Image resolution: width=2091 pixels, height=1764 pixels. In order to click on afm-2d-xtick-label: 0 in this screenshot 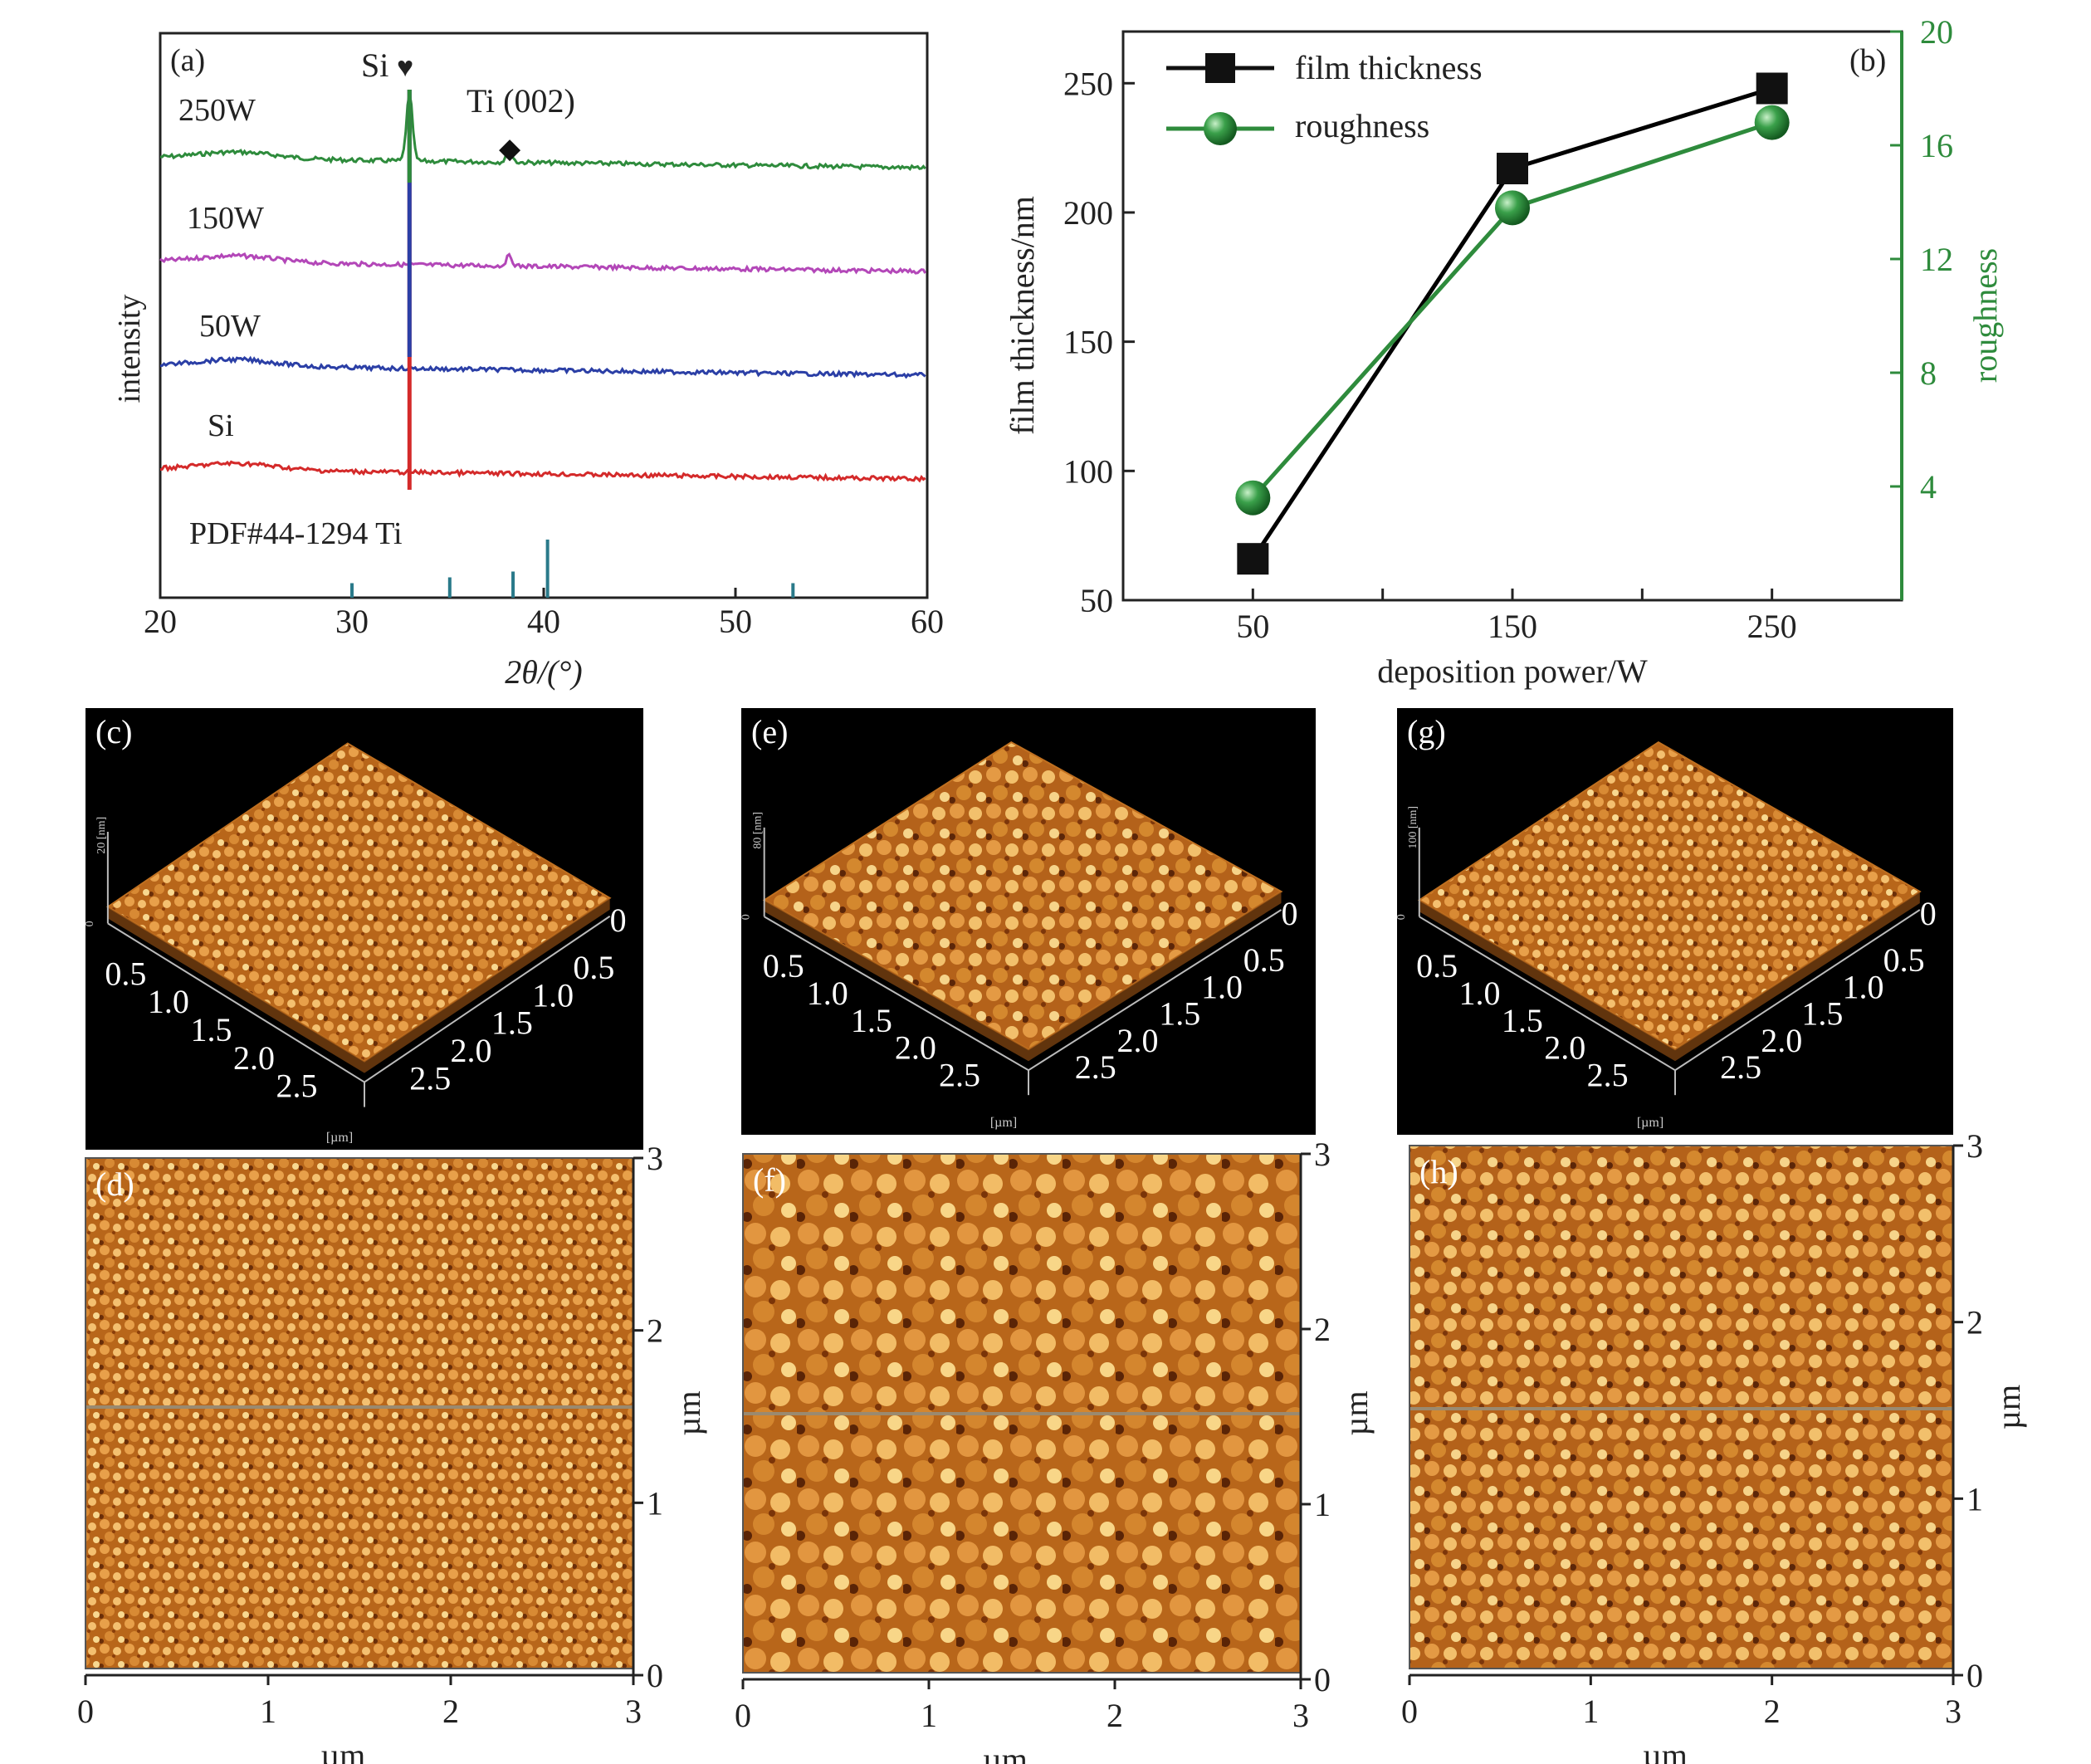, I will do `click(1409, 1712)`.